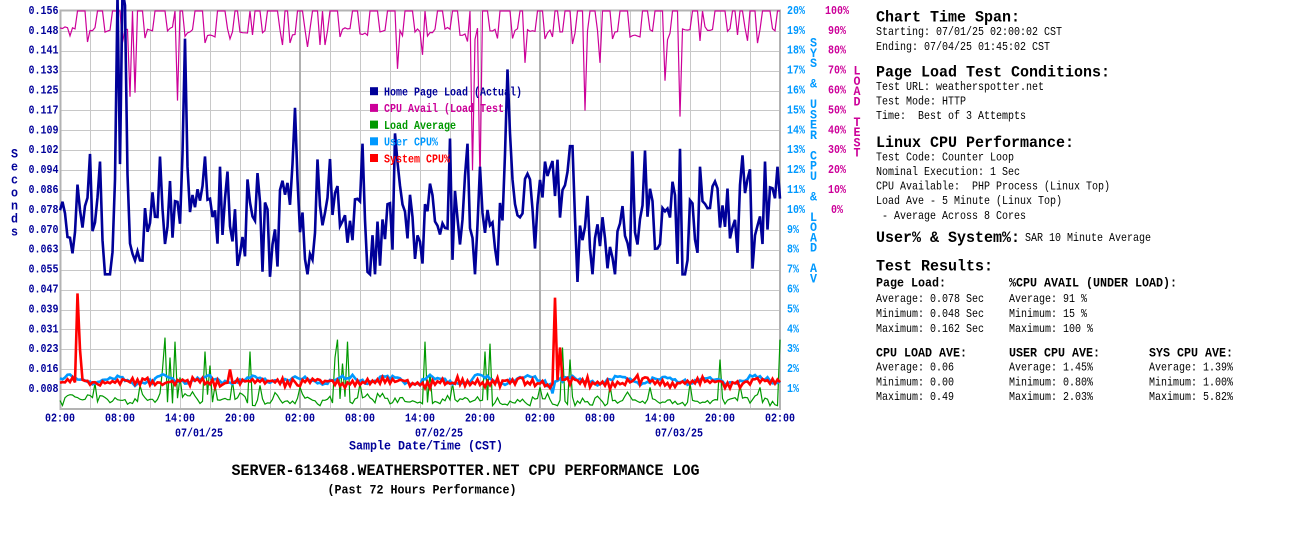  Describe the element at coordinates (44, 31) in the screenshot. I see `svg-text: 0.148` at that location.